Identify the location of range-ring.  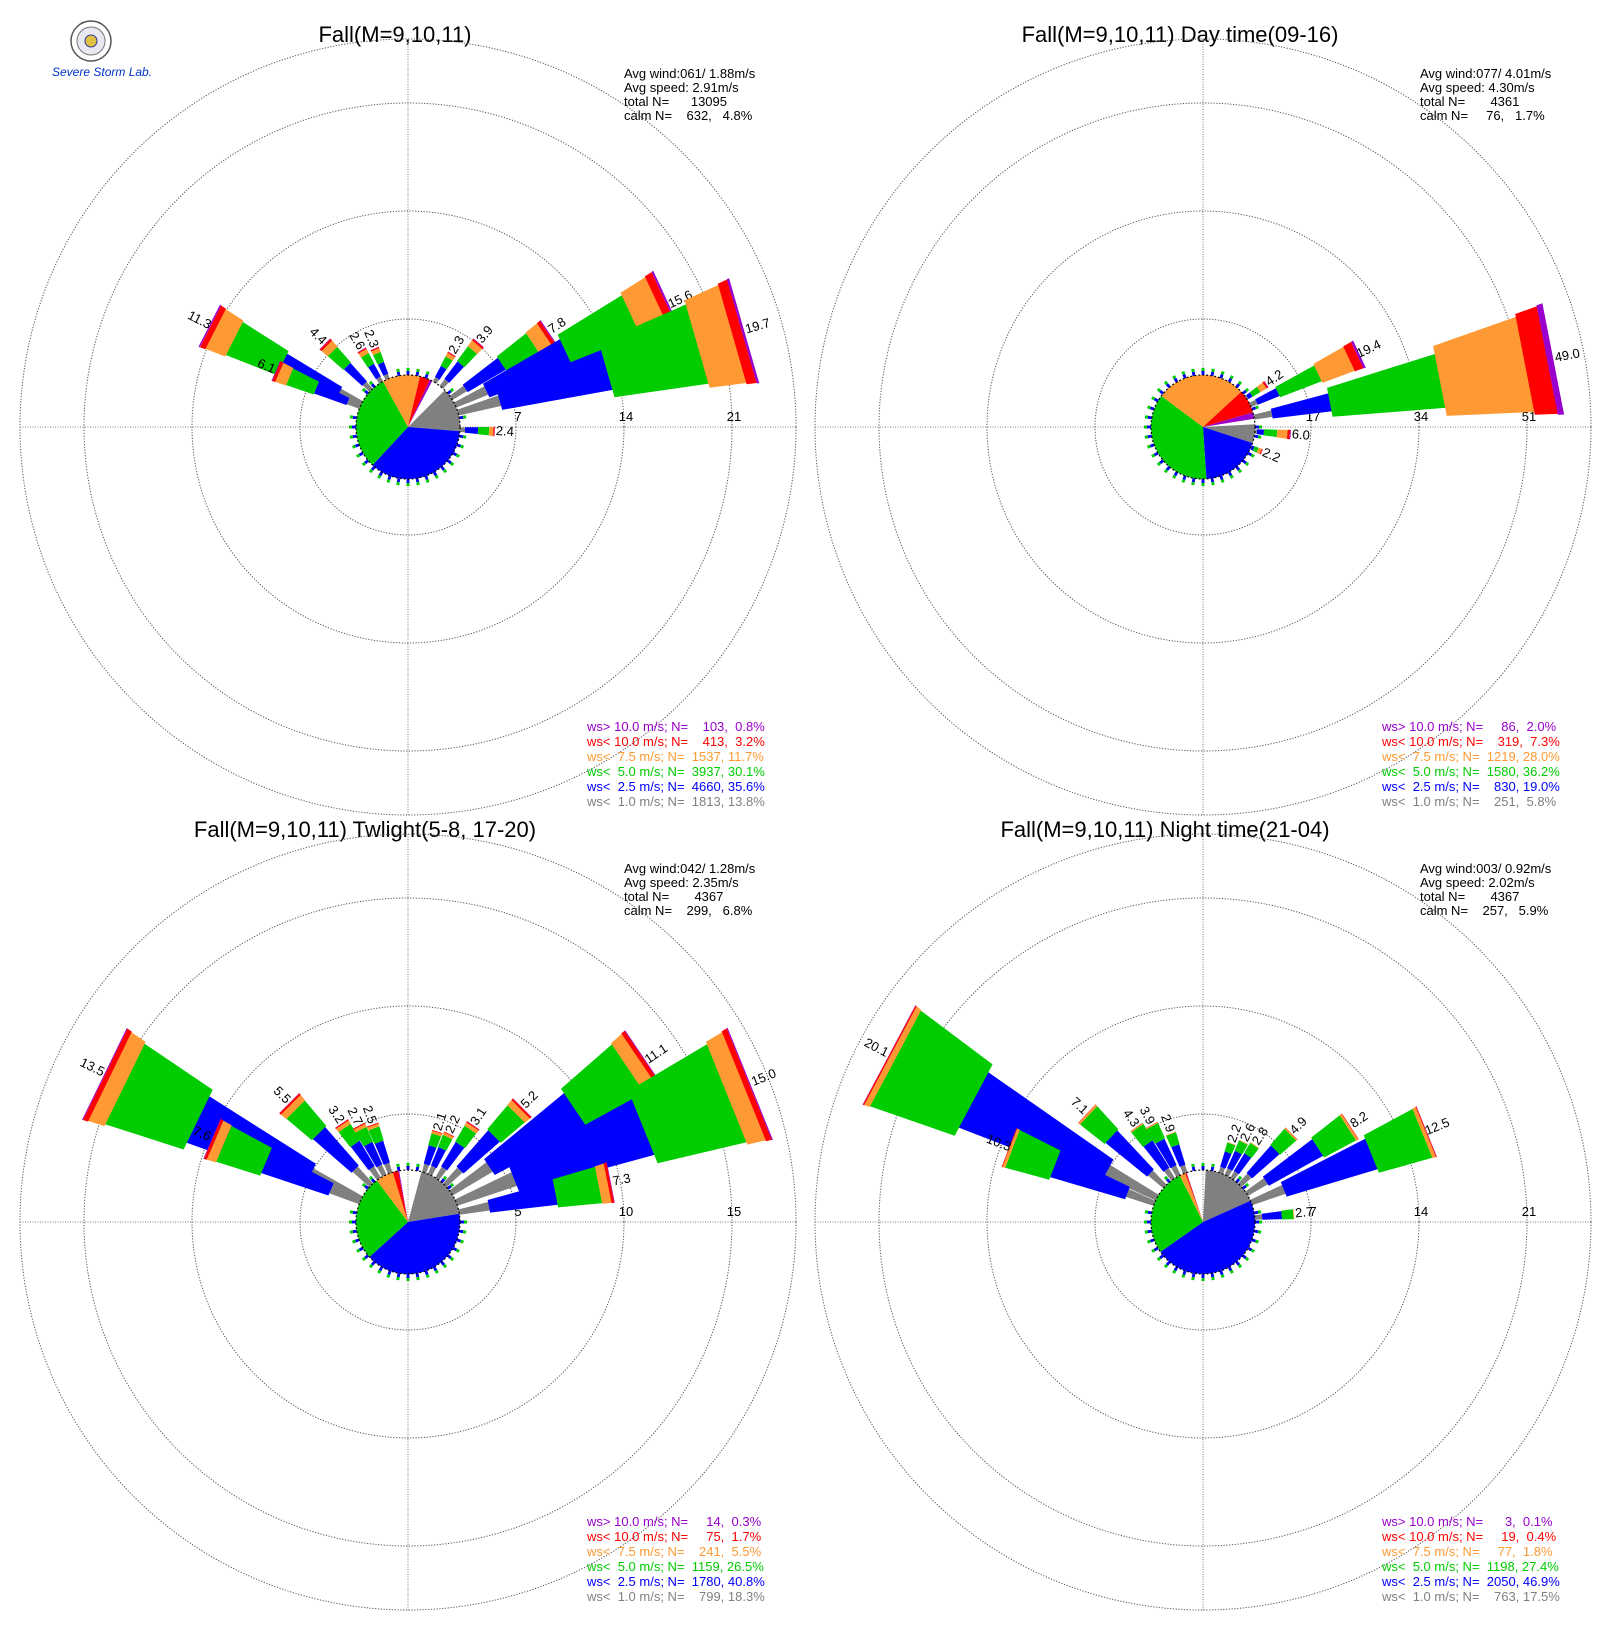
(408, 427).